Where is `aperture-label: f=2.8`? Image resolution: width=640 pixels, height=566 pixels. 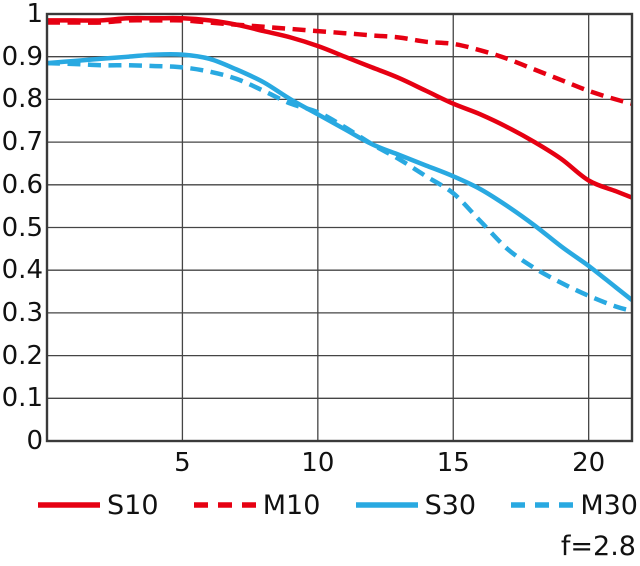 aperture-label: f=2.8 is located at coordinates (598, 546).